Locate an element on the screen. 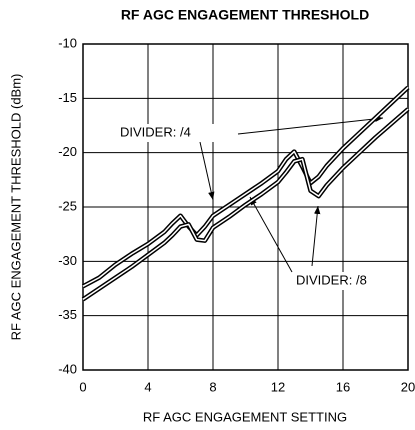 The height and width of the screenshot is (430, 415). x-tick-label: 16 is located at coordinates (343, 386).